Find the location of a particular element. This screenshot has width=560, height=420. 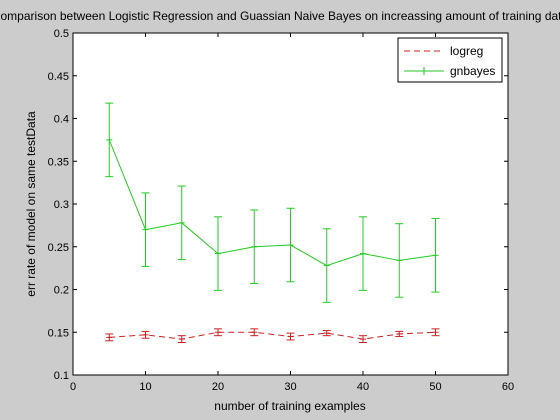

y-tick-label: 0.4 is located at coordinates (61, 120).